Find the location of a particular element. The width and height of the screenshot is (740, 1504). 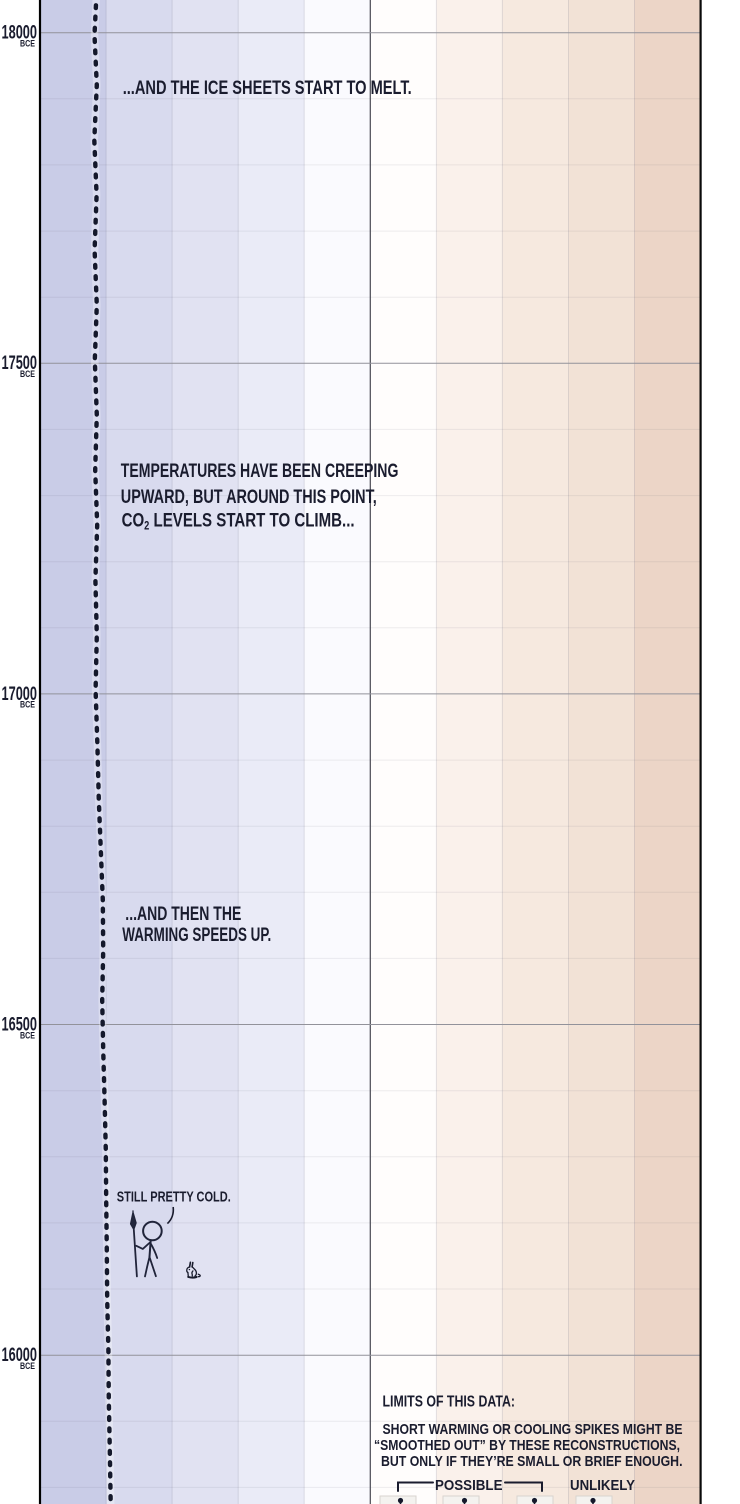

svg-text: POSSIBLE is located at coordinates (469, 1485).